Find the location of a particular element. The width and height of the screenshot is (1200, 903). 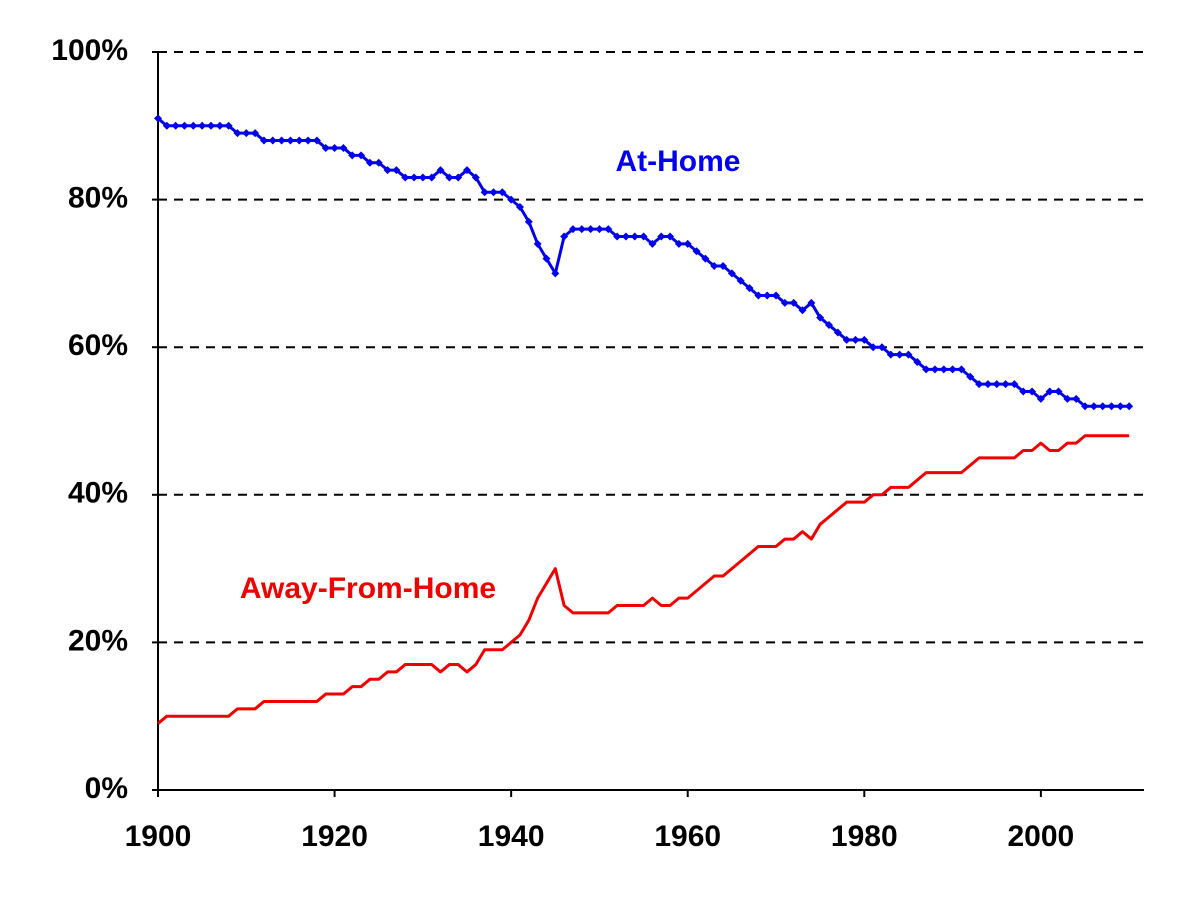

x-tick-label: 1920 is located at coordinates (334, 836).